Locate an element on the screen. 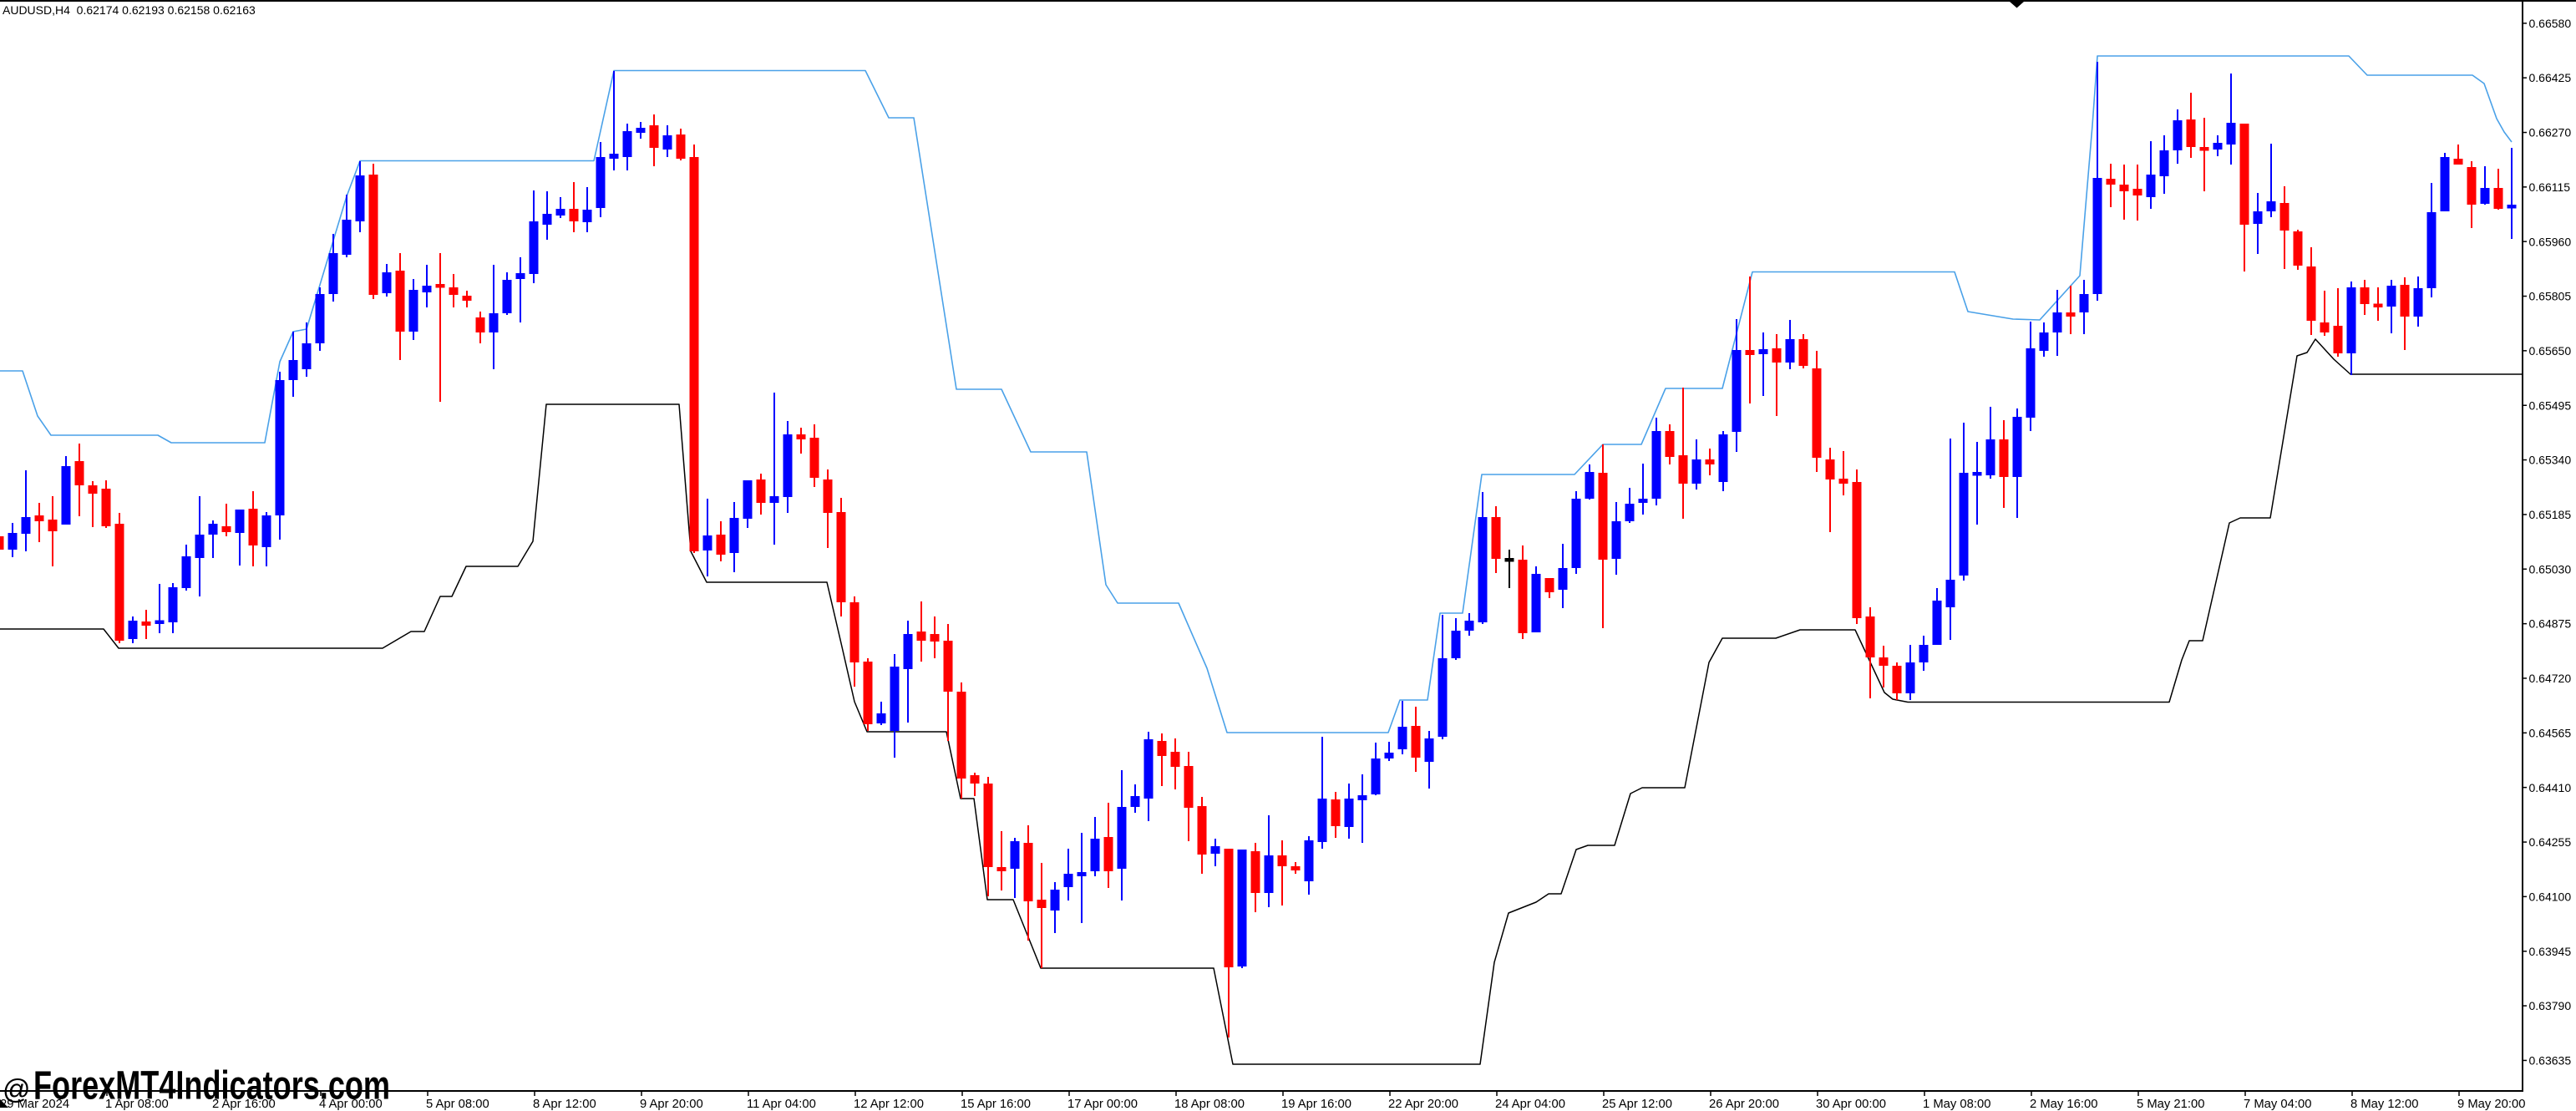  svg-text: 22 Apr 20:00 is located at coordinates (1423, 1104).